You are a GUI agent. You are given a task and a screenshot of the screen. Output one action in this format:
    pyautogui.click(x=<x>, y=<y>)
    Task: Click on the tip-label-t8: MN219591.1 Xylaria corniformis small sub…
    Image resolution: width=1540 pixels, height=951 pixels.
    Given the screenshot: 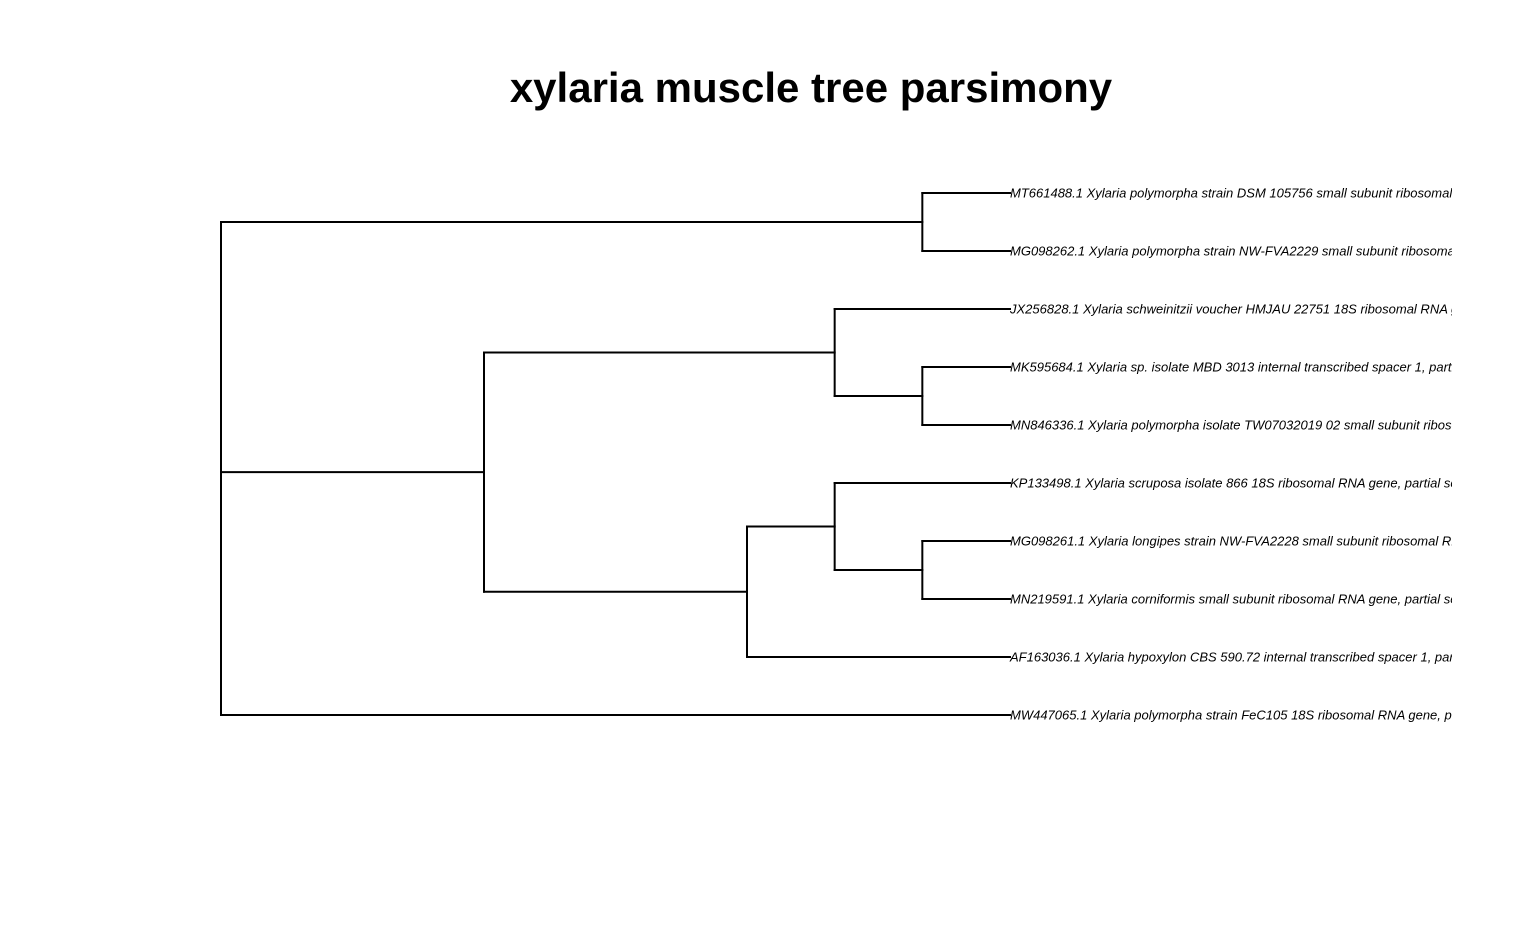 What is the action you would take?
    pyautogui.click(x=1255, y=599)
    